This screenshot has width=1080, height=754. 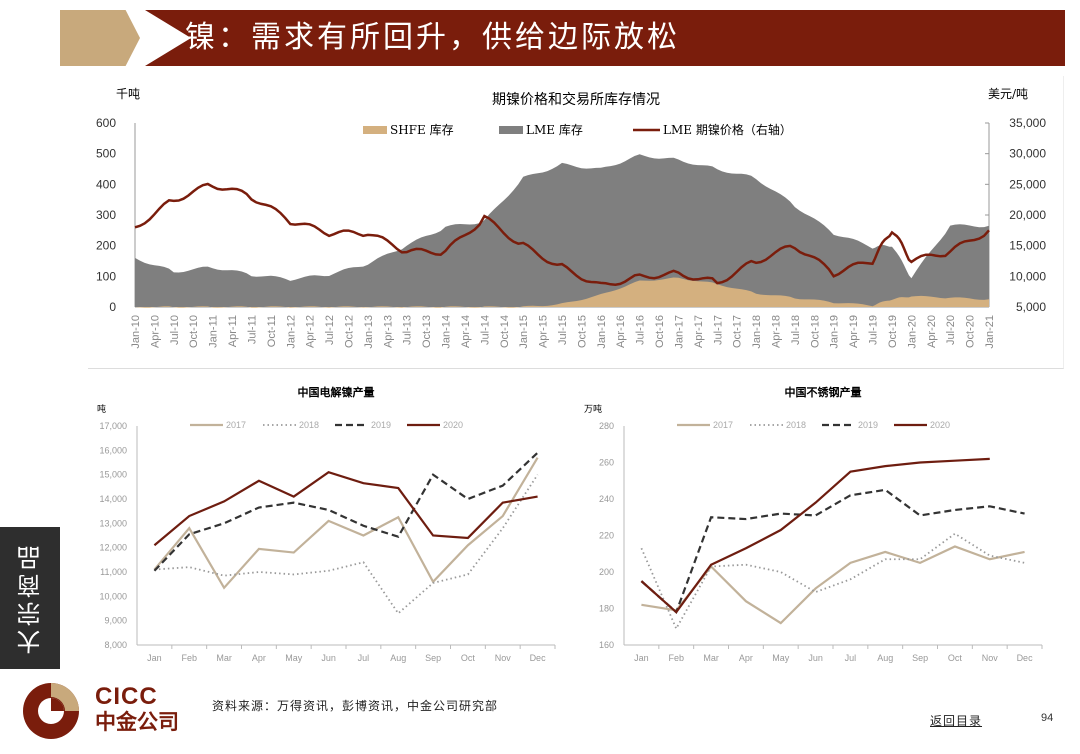 What do you see at coordinates (796, 330) in the screenshot?
I see `x-tick: Jul-18` at bounding box center [796, 330].